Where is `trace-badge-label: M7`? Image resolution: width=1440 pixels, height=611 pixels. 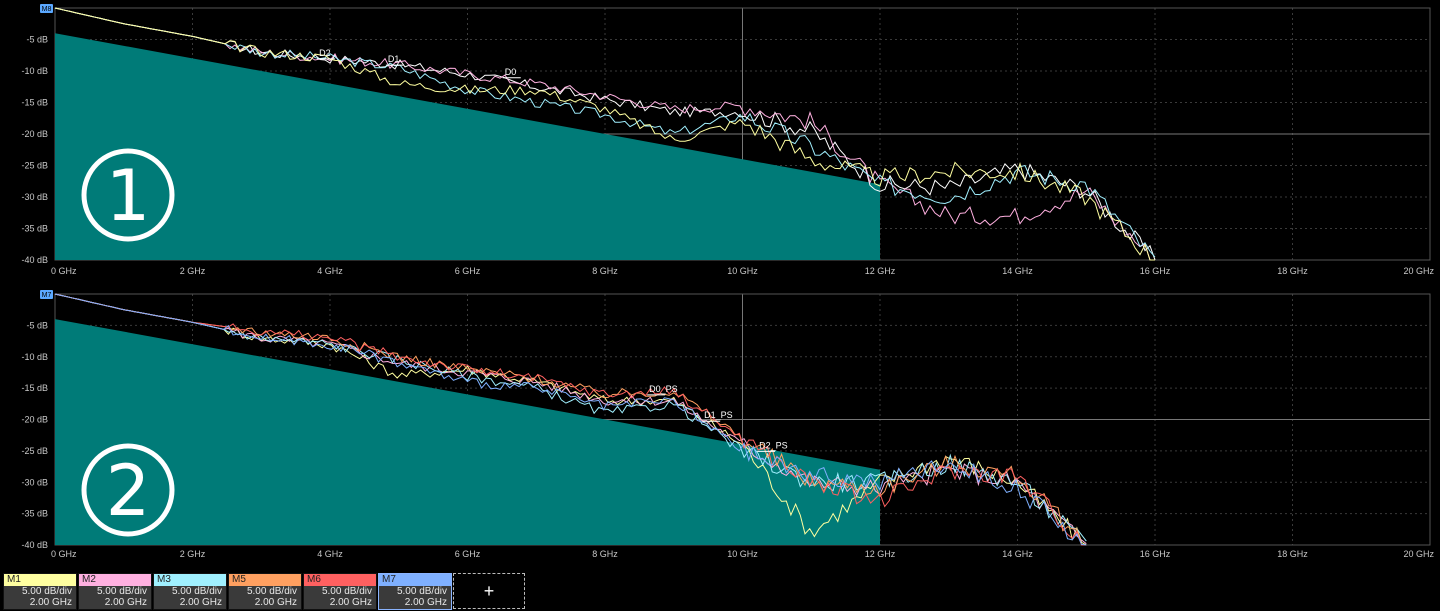
trace-badge-label: M7 is located at coordinates (47, 295).